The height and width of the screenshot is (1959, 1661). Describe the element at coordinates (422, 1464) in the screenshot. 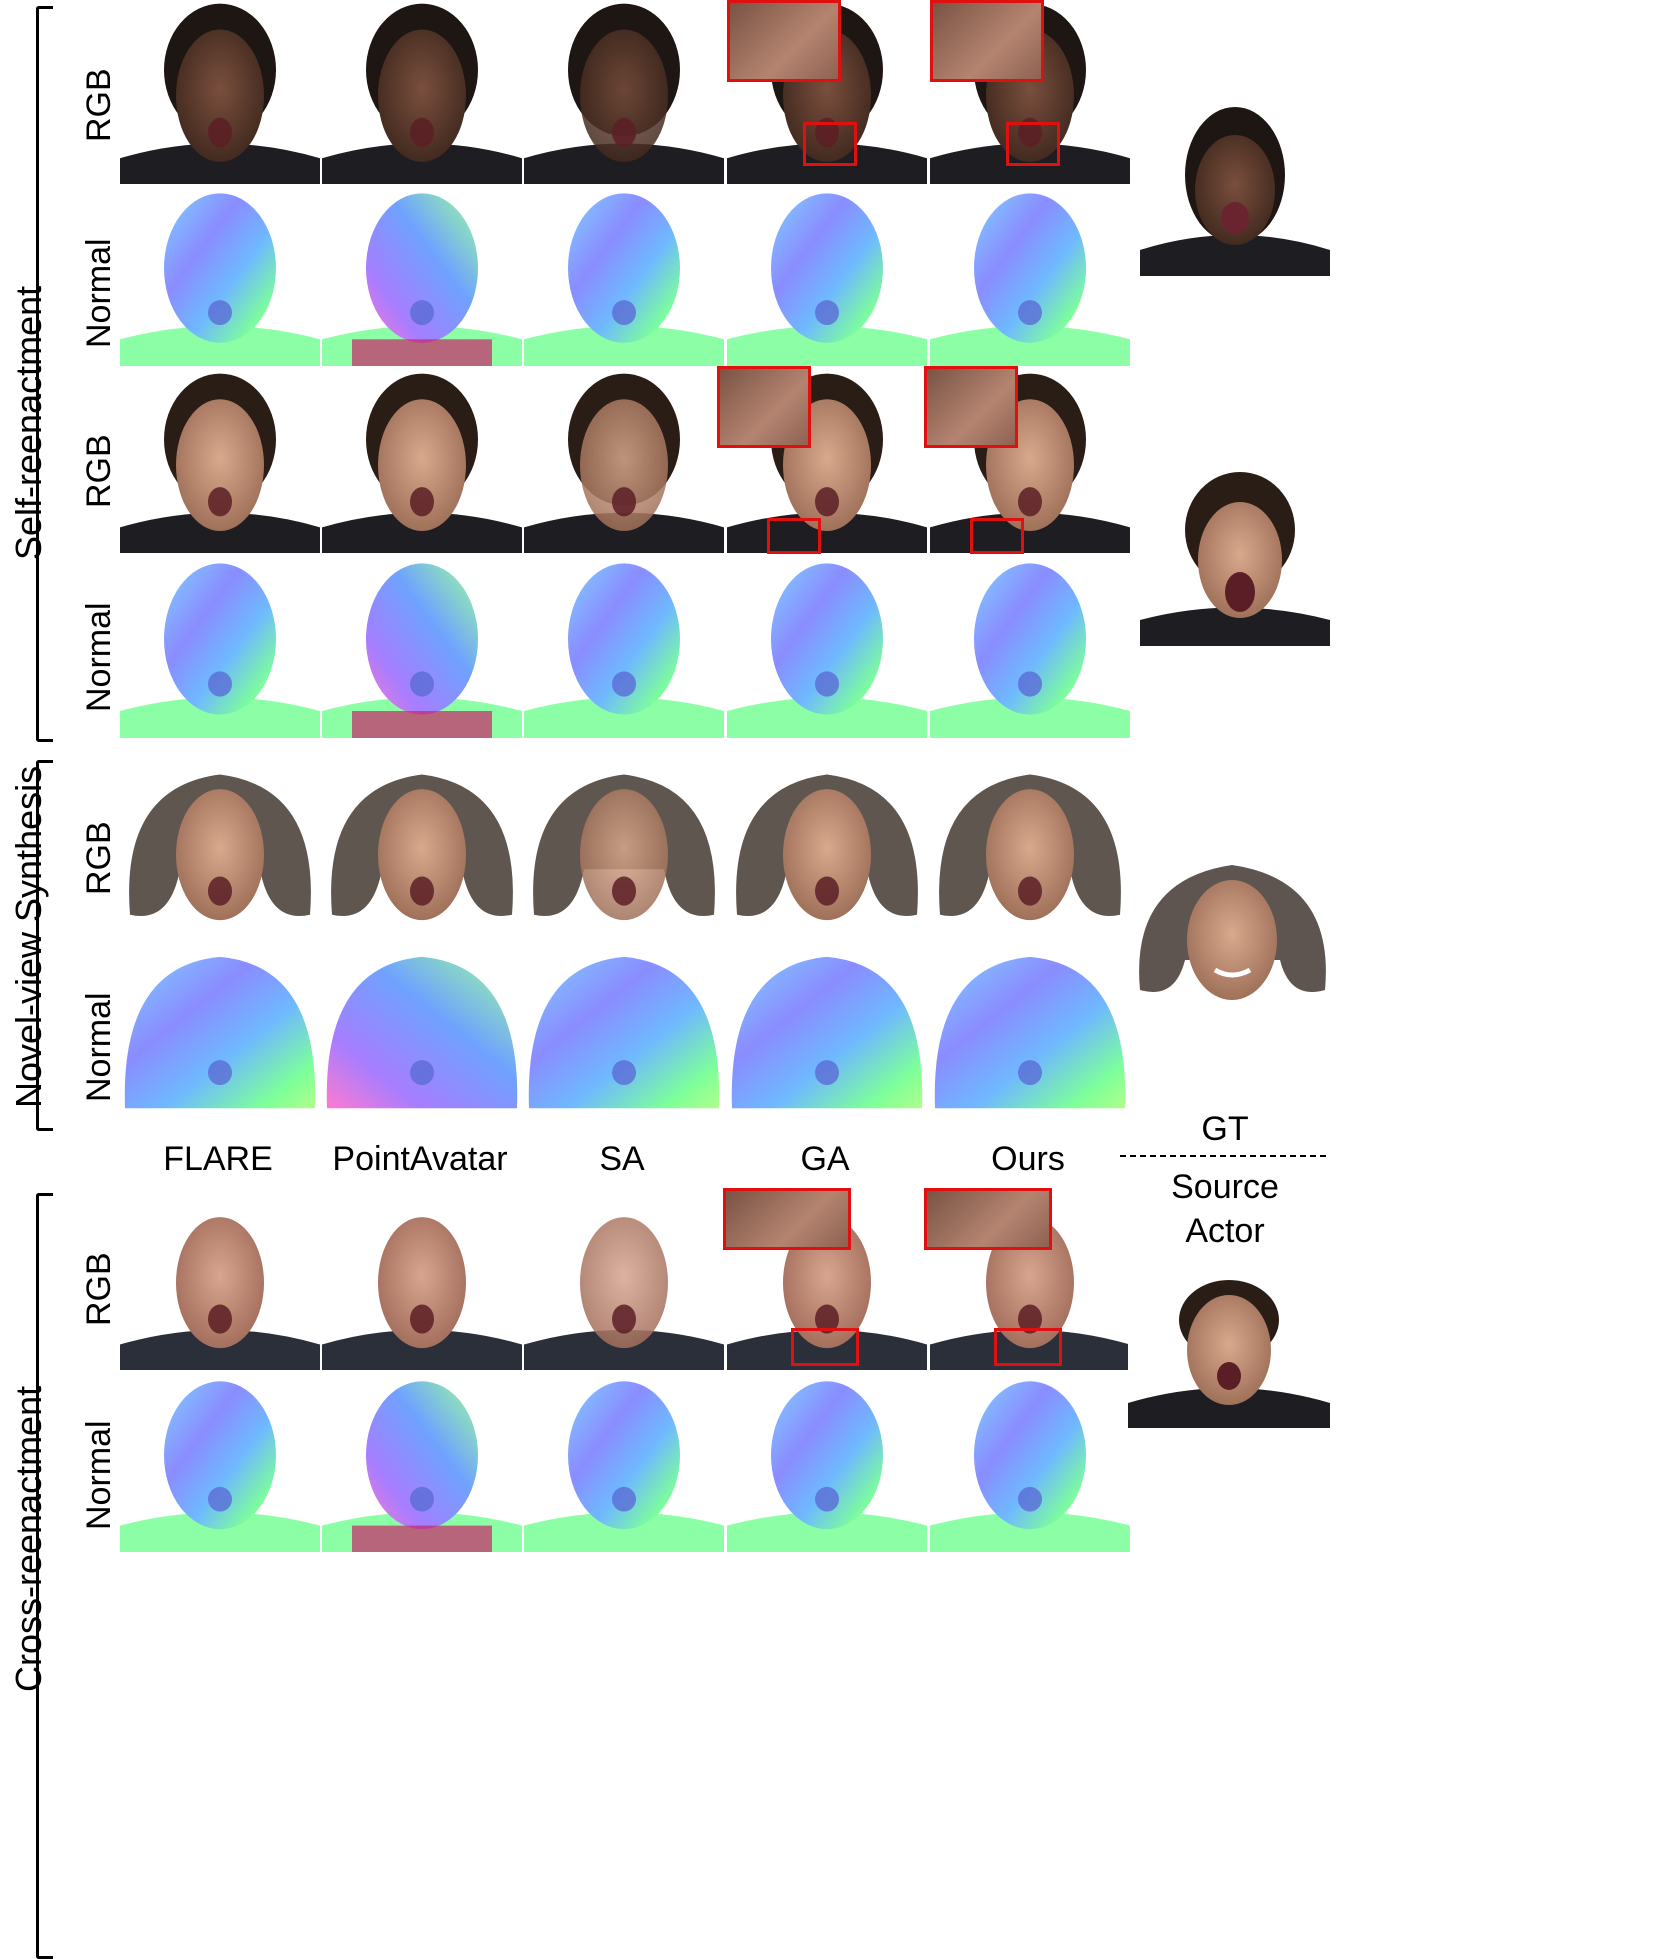

I see `panel-normal-row8-pointavatar` at that location.